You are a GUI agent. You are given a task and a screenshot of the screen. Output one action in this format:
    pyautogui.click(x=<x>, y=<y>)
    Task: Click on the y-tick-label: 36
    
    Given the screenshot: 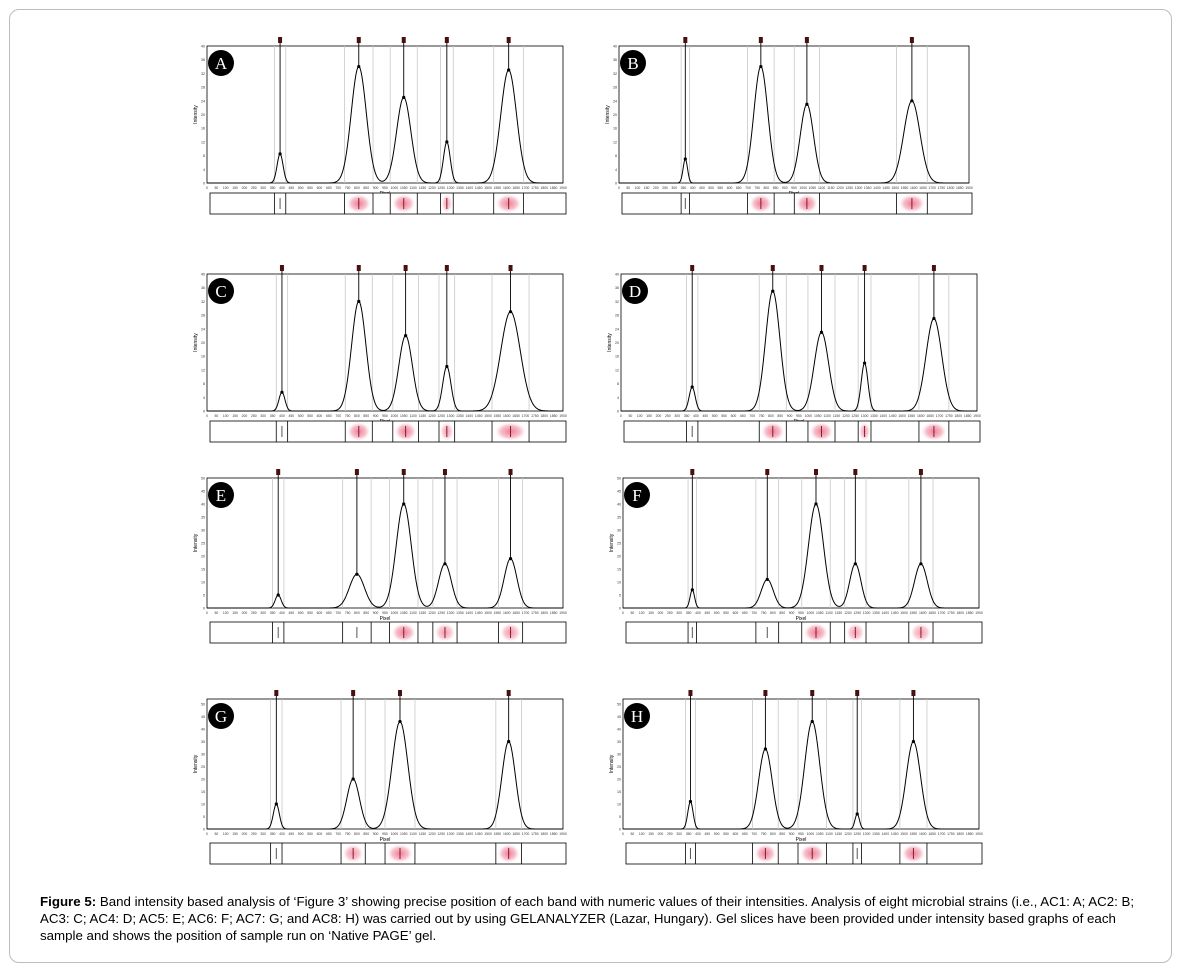 What is the action you would take?
    pyautogui.click(x=615, y=60)
    